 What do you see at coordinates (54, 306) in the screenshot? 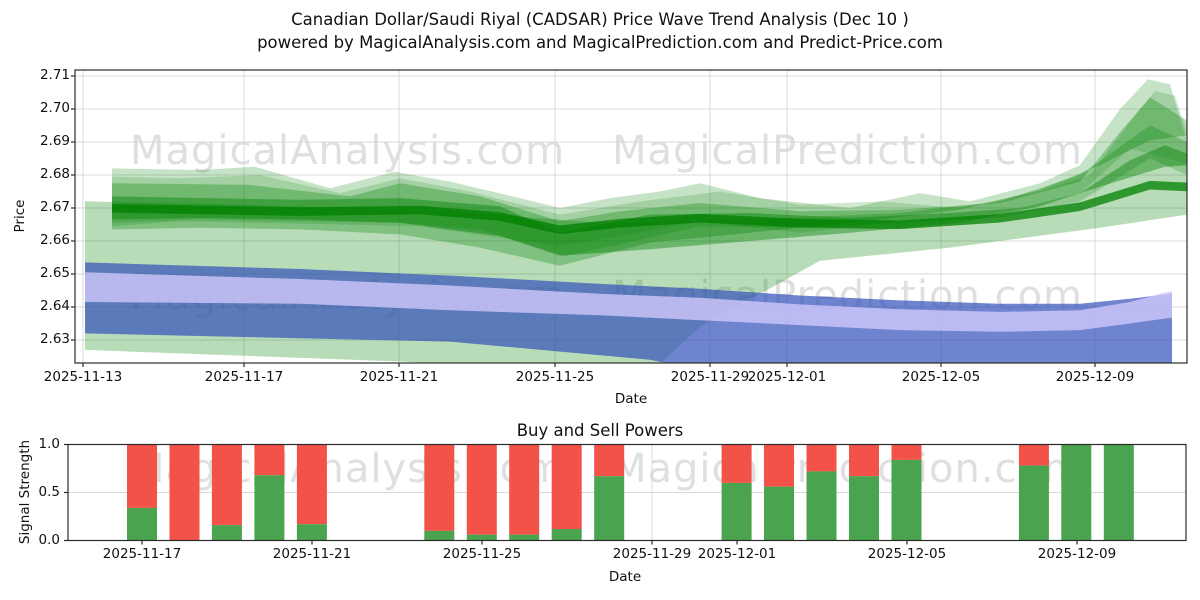
I see `price-ytick-label: 2.64` at bounding box center [54, 306].